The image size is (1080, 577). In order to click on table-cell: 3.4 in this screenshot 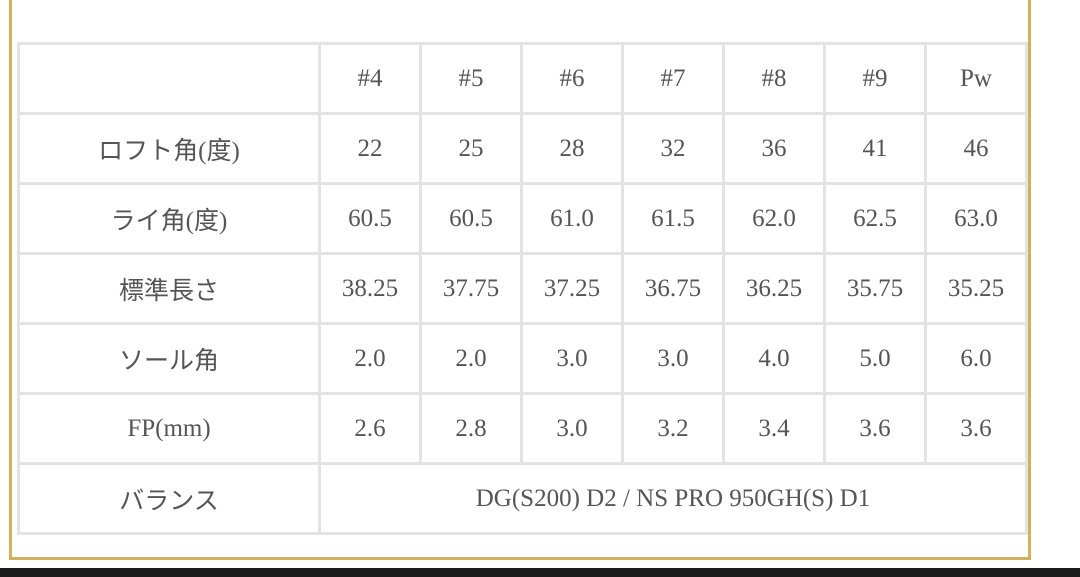, I will do `click(774, 428)`.